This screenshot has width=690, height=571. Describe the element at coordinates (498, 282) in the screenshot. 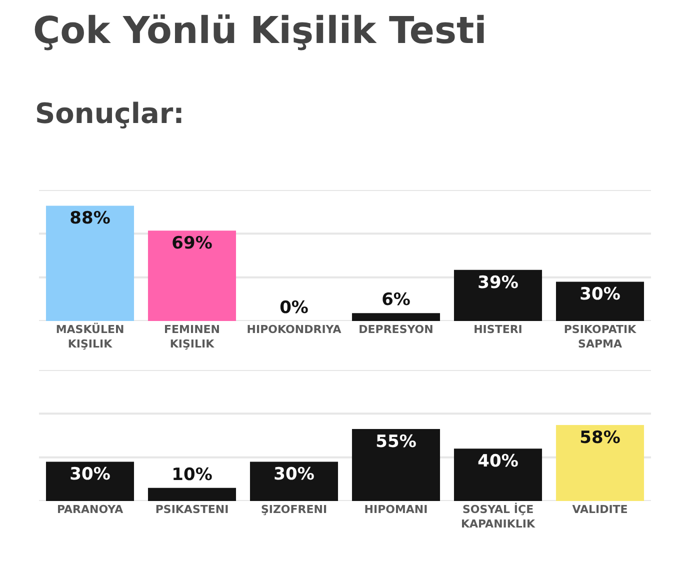

I see `data-label: 39%` at that location.